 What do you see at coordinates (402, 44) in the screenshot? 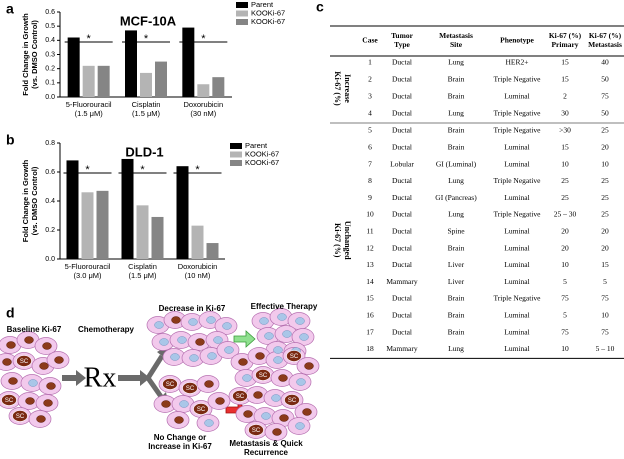
I see `table-header: Type` at bounding box center [402, 44].